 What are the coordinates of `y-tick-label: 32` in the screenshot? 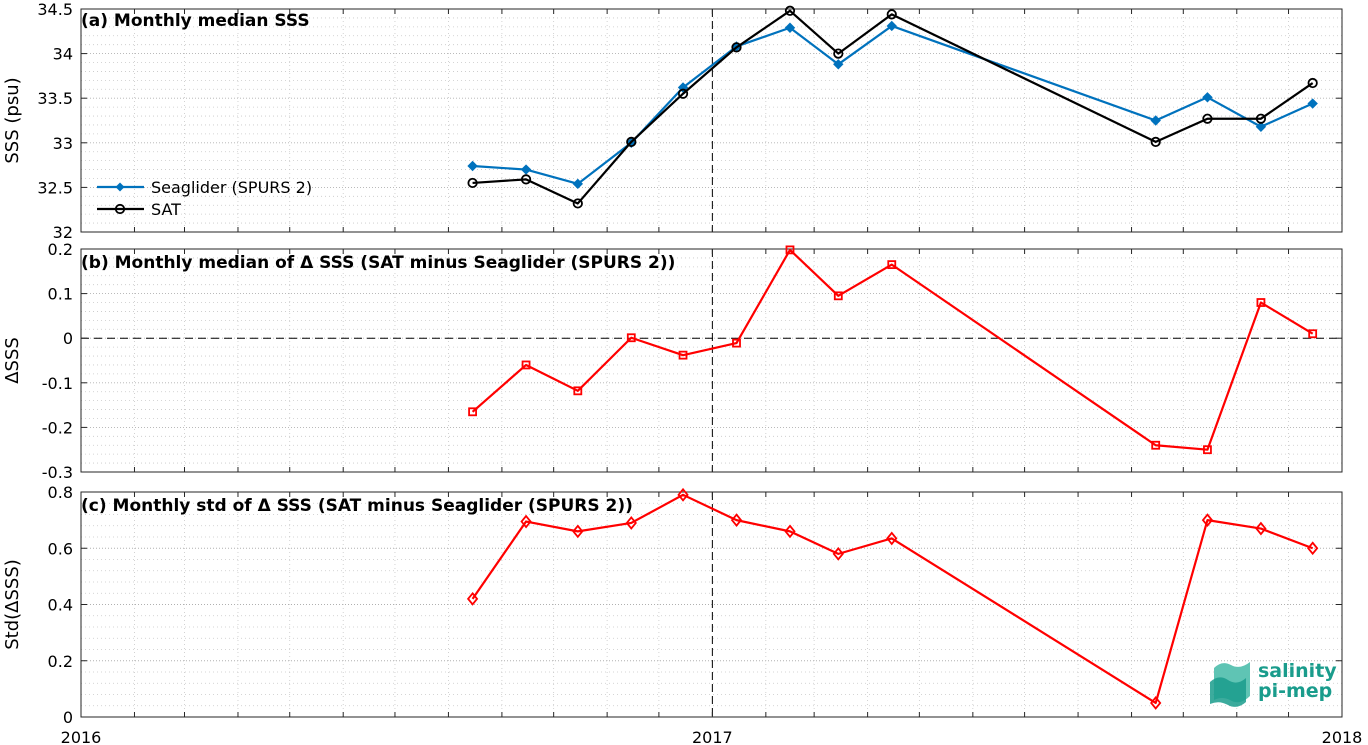 It's located at (63, 232).